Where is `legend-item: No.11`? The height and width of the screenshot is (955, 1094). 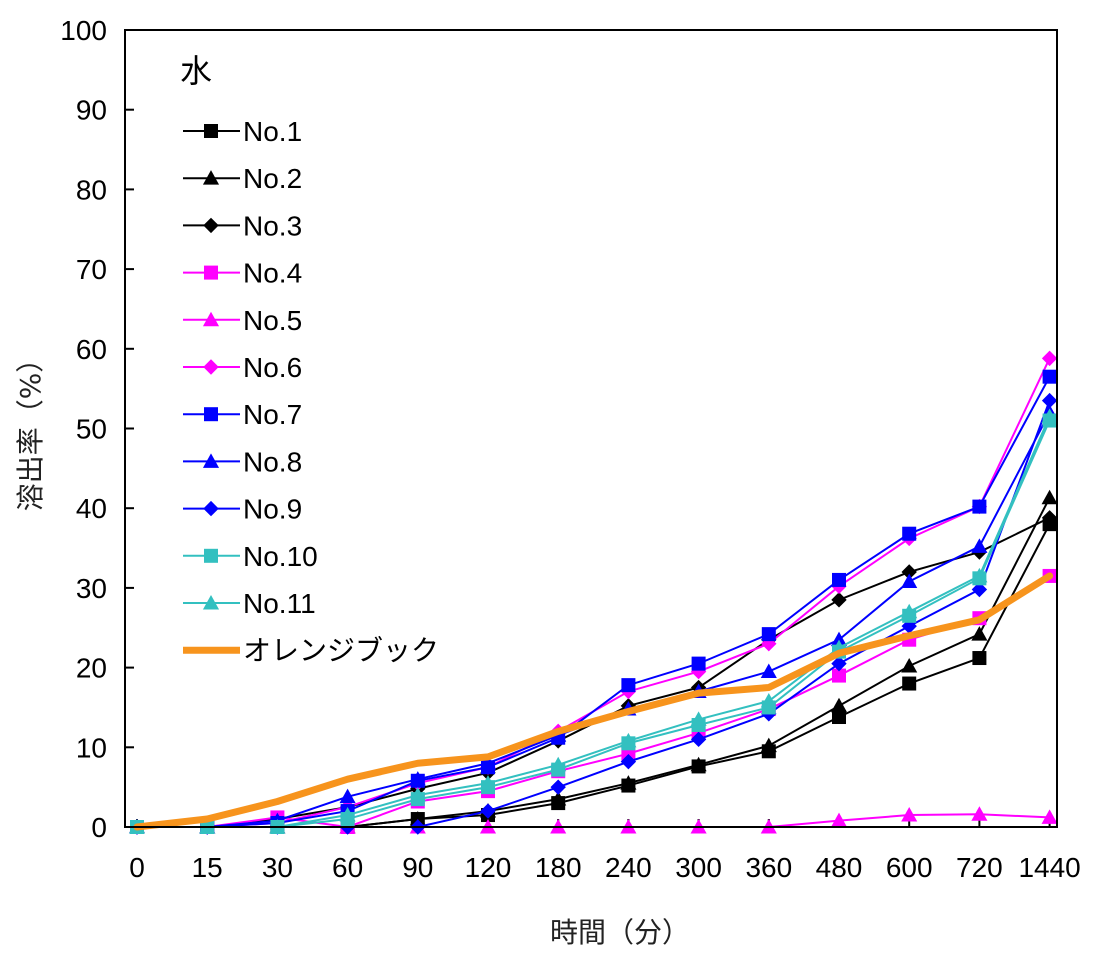 legend-item: No.11 is located at coordinates (249, 603).